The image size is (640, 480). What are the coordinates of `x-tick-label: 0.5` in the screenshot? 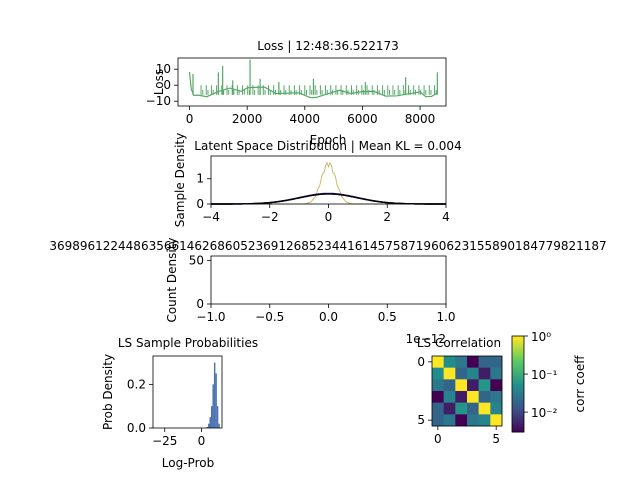 It's located at (387, 317).